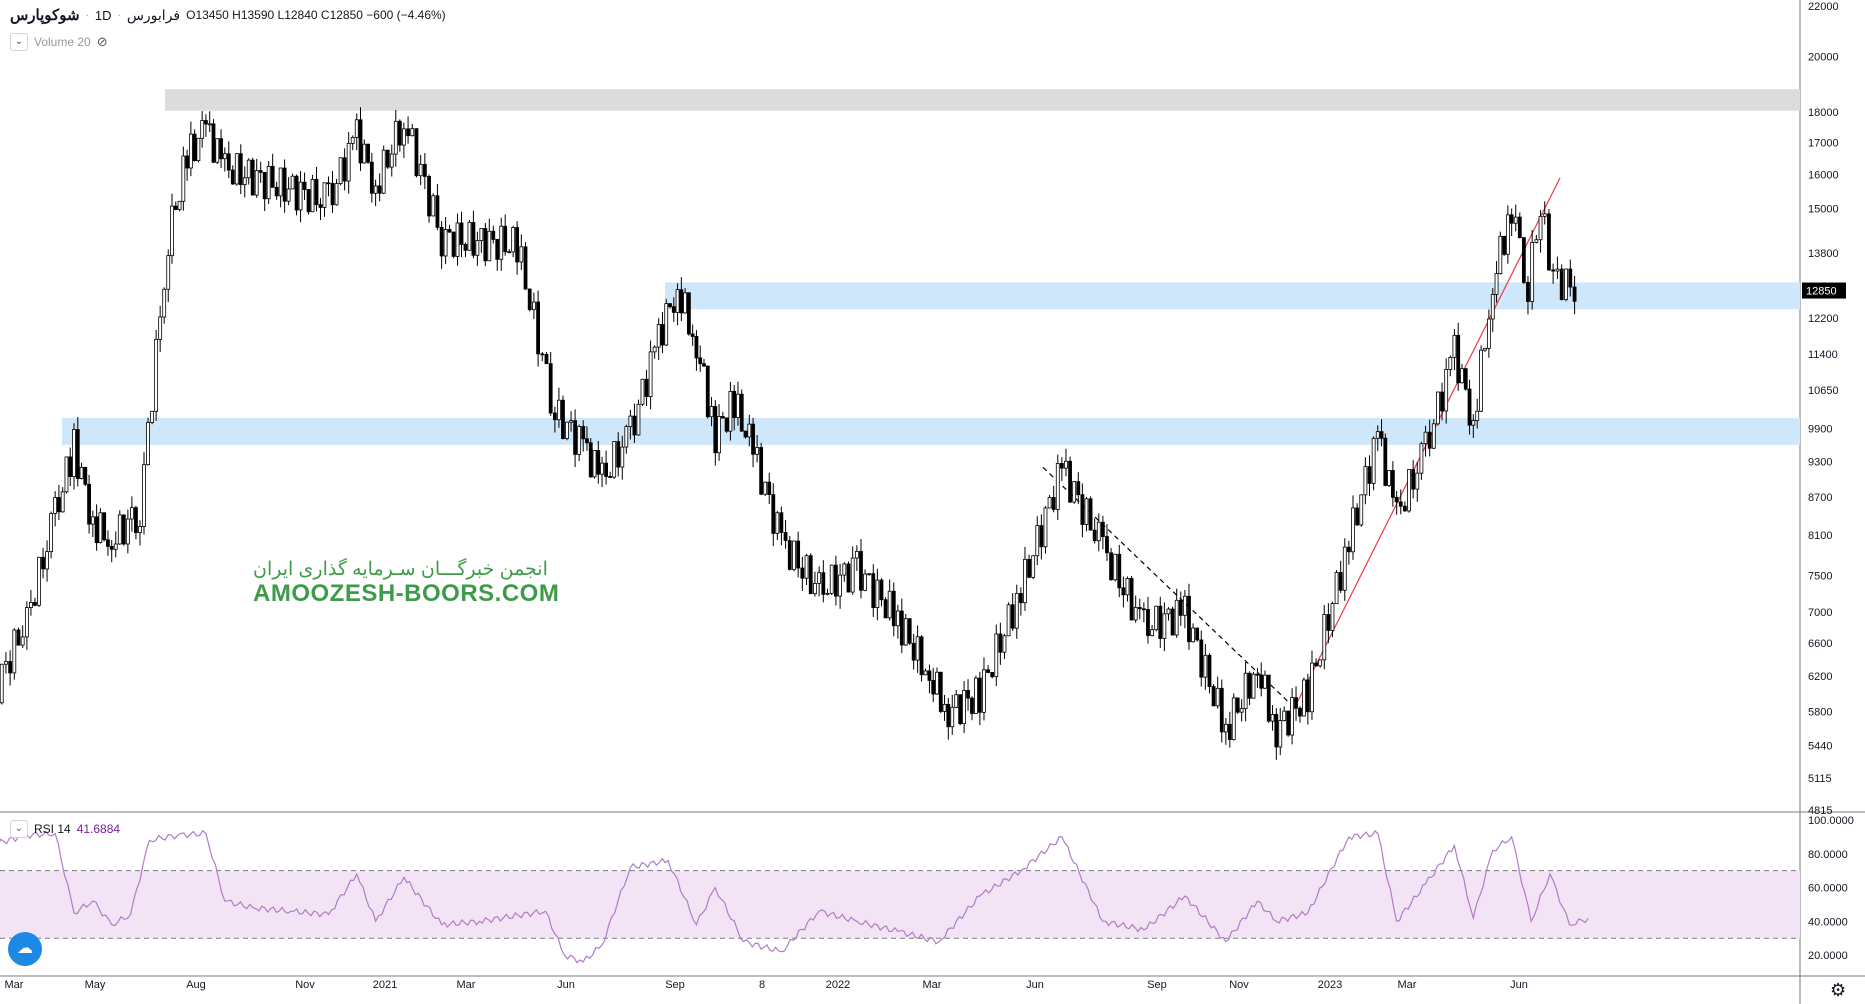 Image resolution: width=1865 pixels, height=1004 pixels. What do you see at coordinates (25, 949) in the screenshot?
I see `tradingview-logo-icon: ☁` at bounding box center [25, 949].